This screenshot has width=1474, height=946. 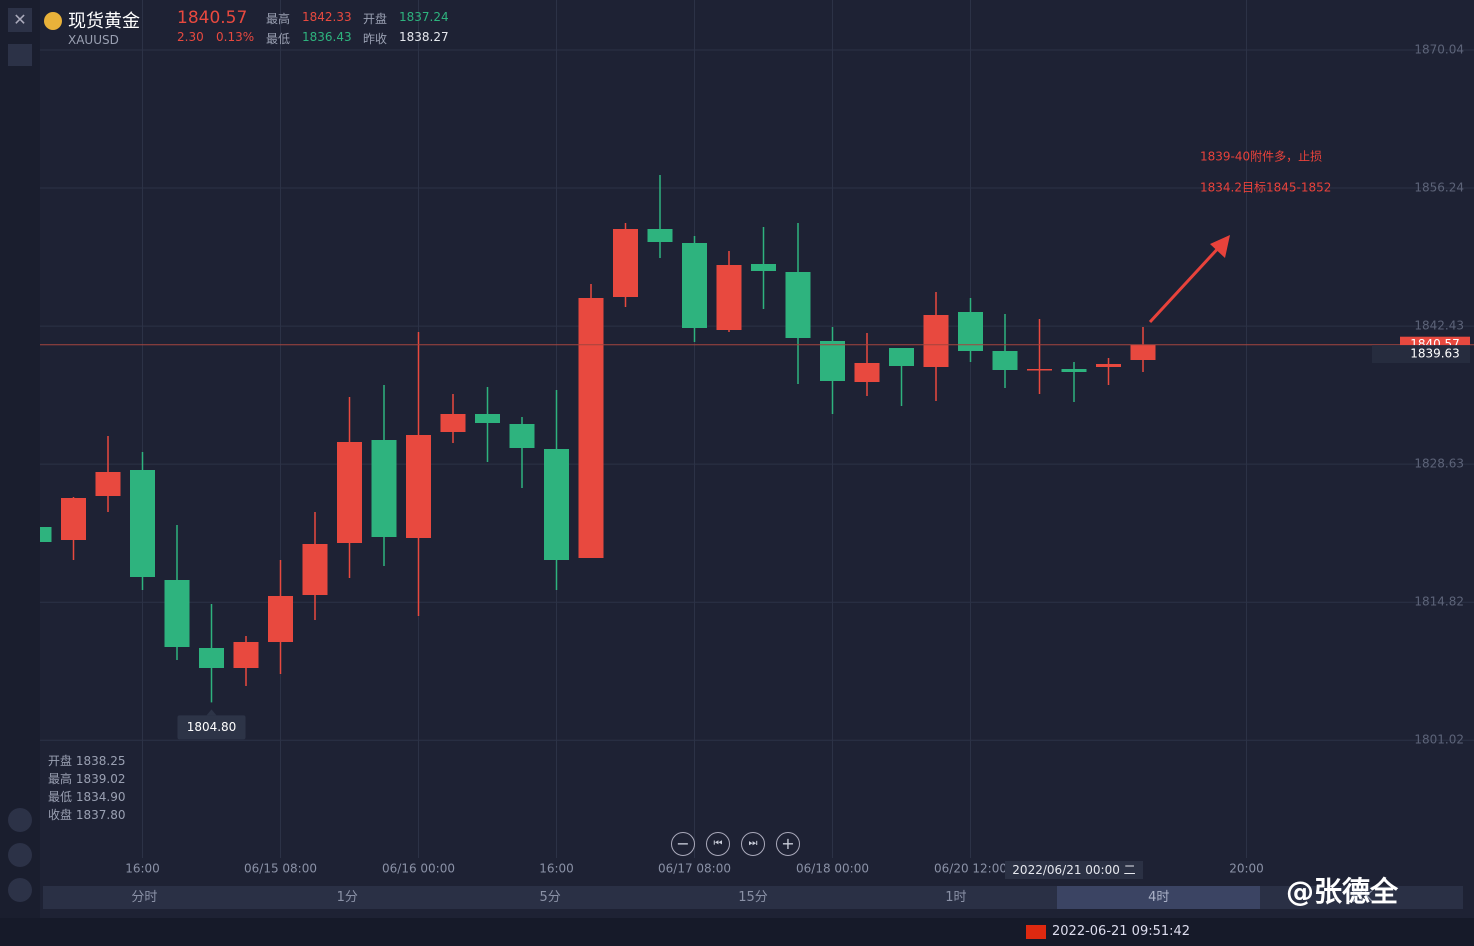 I want to click on stat-label: 最低, so click(x=278, y=39).